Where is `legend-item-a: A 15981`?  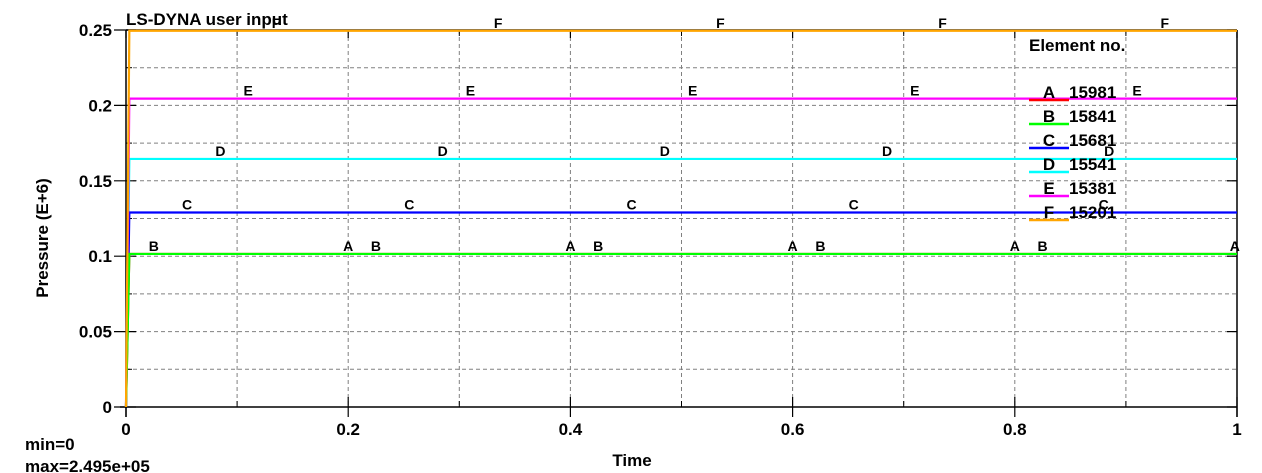
legend-item-a: A 15981 is located at coordinates (1072, 92).